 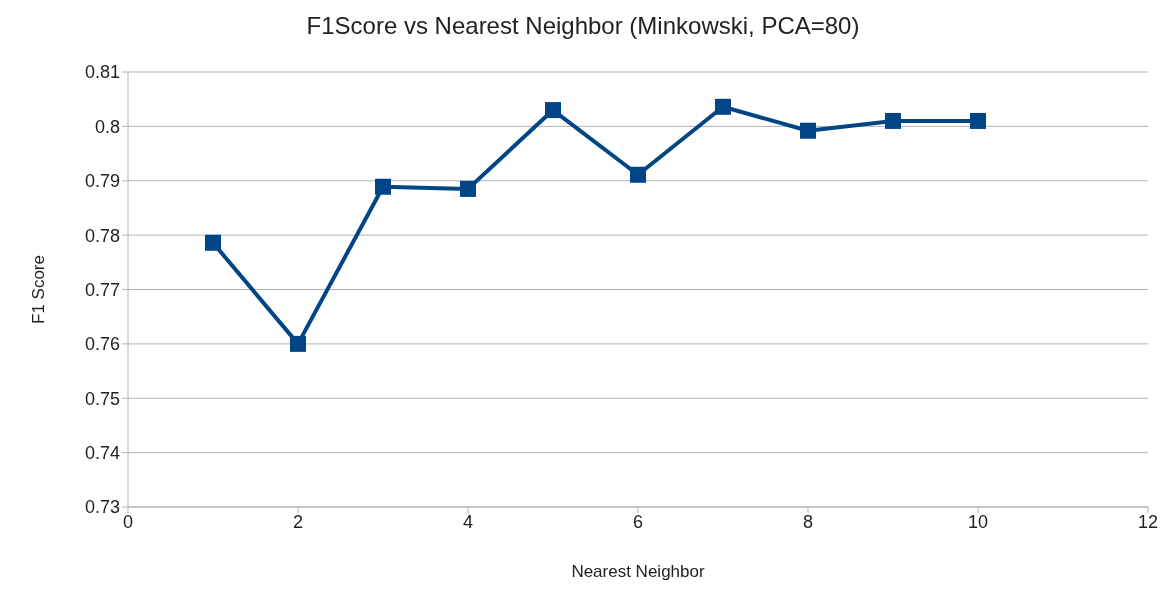 What do you see at coordinates (102, 289) in the screenshot?
I see `y-tick-label: 0.77` at bounding box center [102, 289].